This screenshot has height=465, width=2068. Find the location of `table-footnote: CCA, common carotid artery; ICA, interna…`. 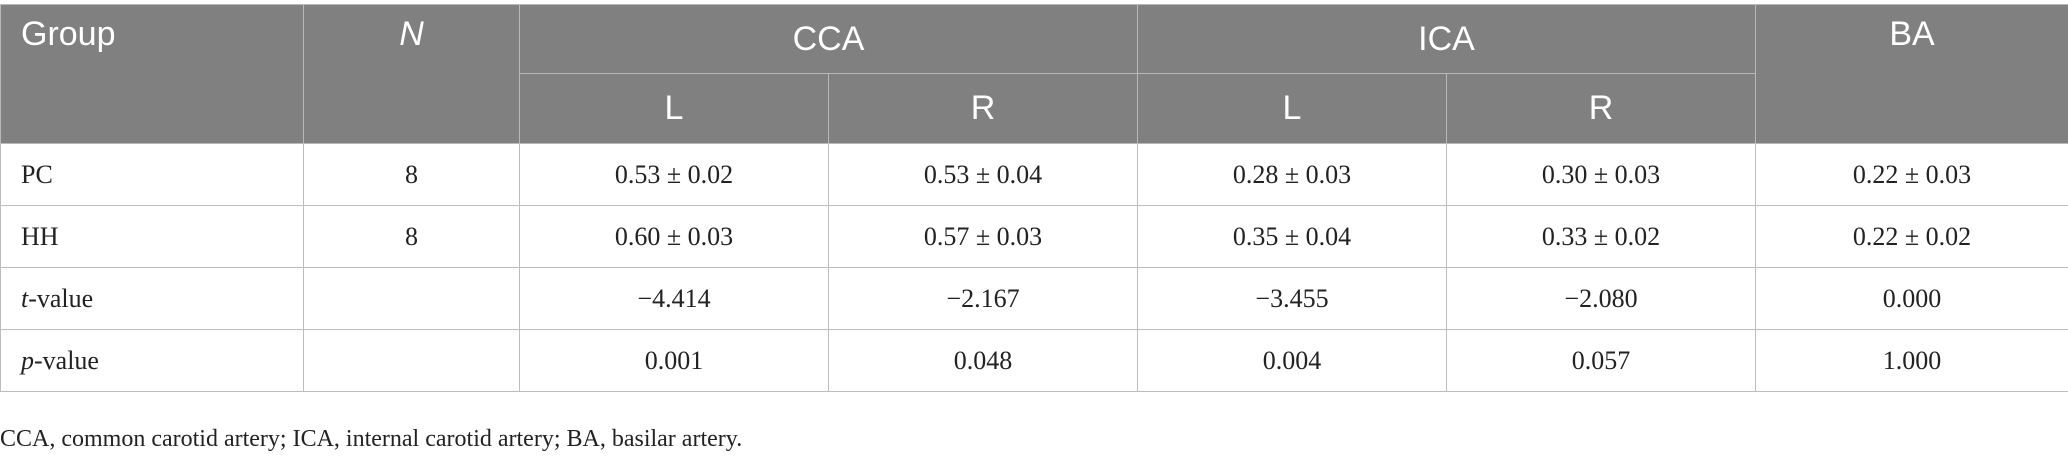

table-footnote: CCA, common carotid artery; ICA, interna… is located at coordinates (371, 439).